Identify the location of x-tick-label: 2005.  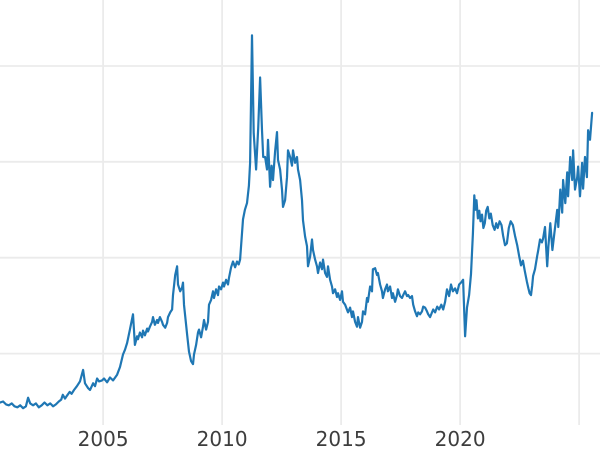
(103, 438).